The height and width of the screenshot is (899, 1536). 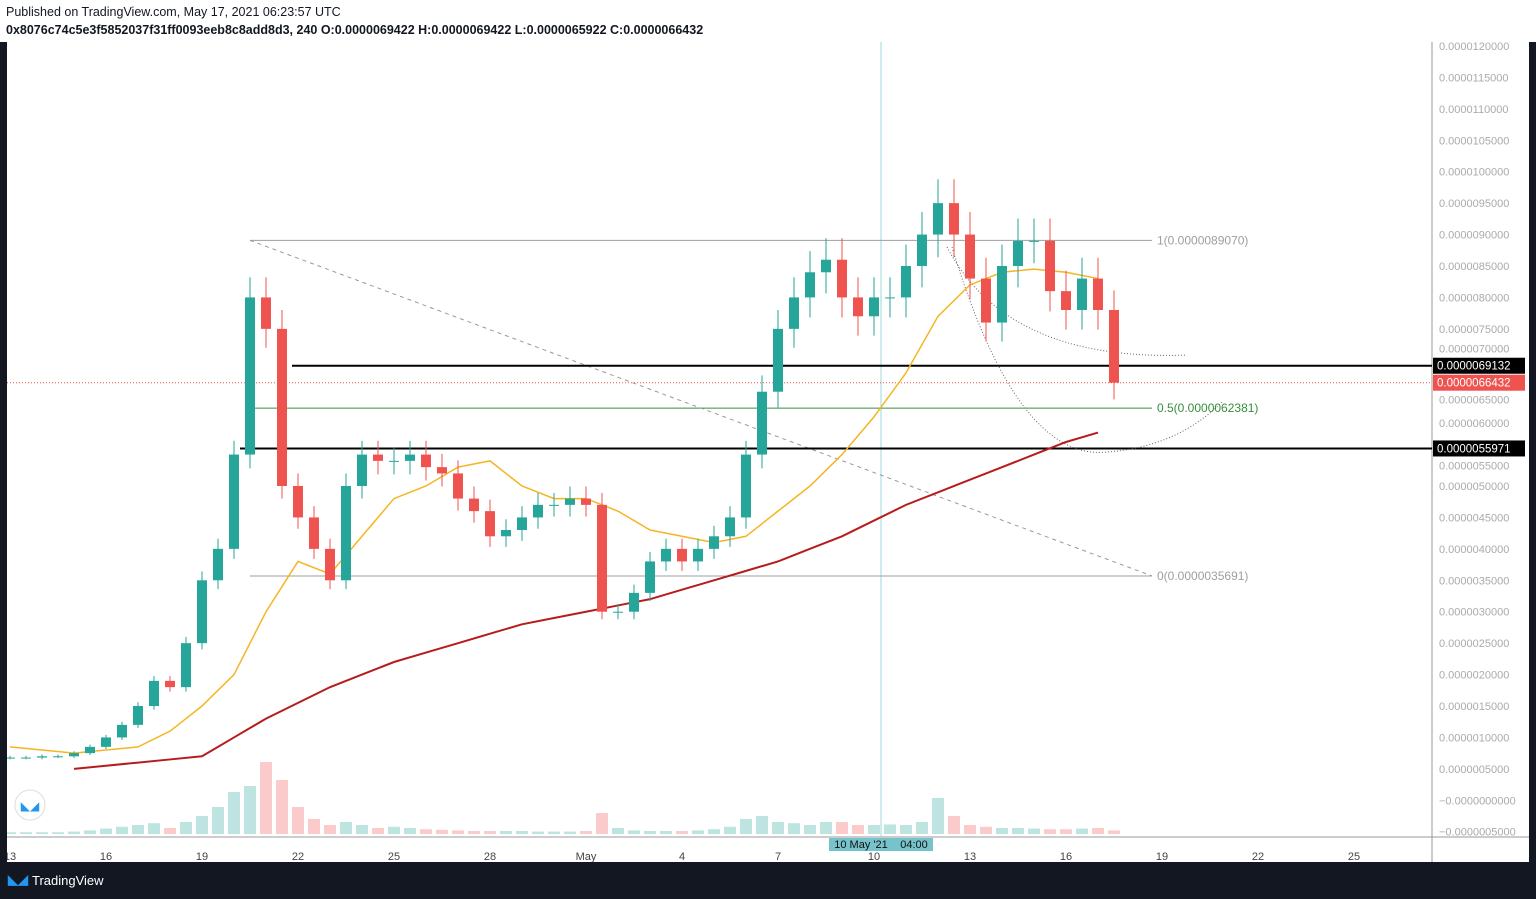 What do you see at coordinates (1162, 856) in the screenshot?
I see `x-tick-label: 19` at bounding box center [1162, 856].